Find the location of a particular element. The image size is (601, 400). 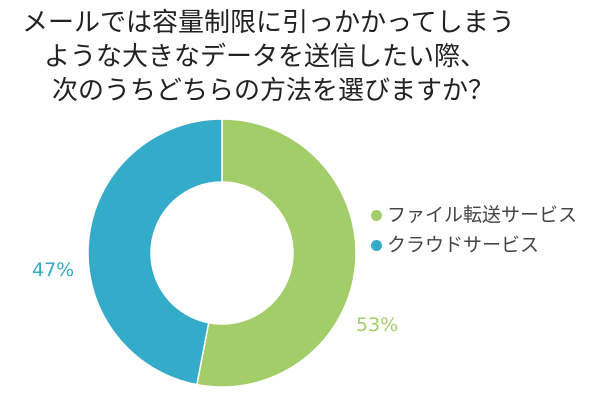

legend-item-cloud-service: クラウドサービス is located at coordinates (474, 245).